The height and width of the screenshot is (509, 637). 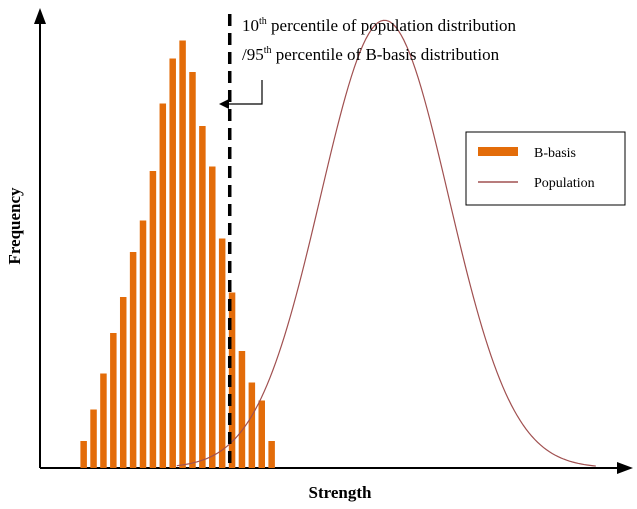 I want to click on annotation-leader-line, so click(x=245, y=92).